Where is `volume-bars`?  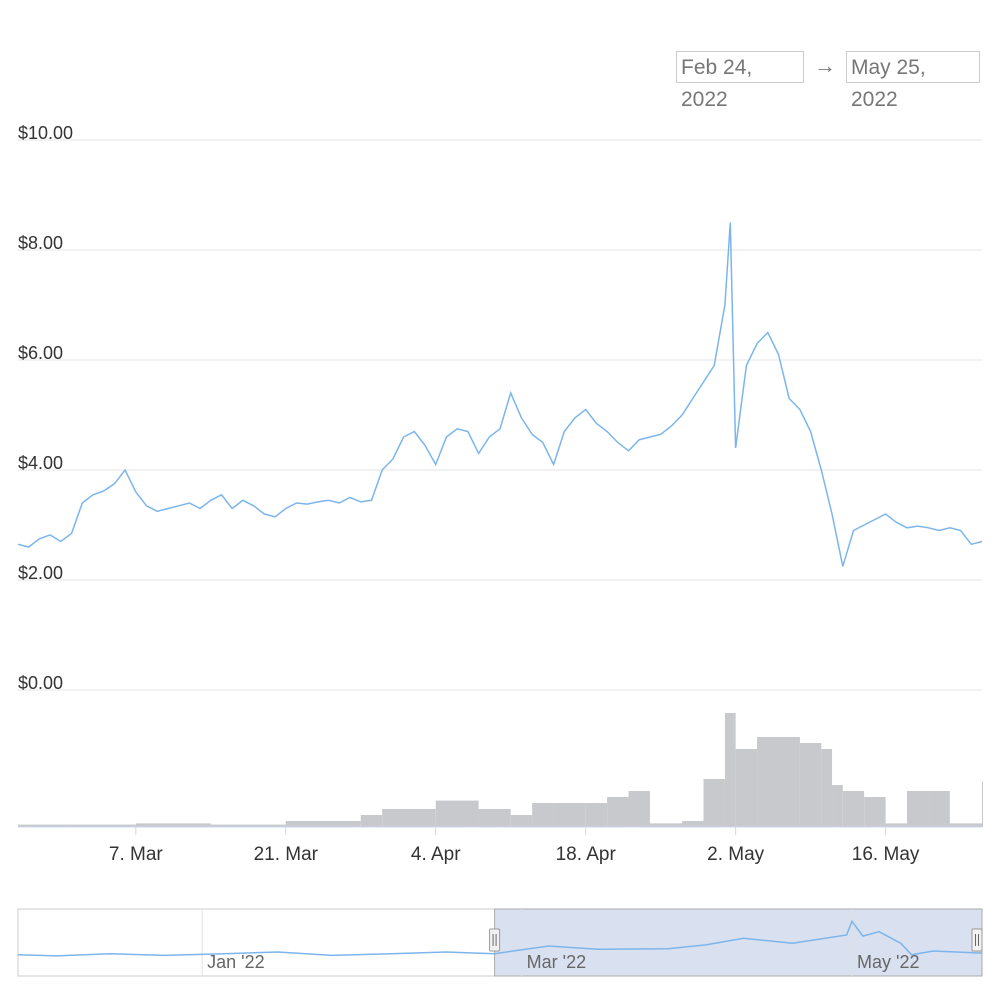
volume-bars is located at coordinates (500, 770).